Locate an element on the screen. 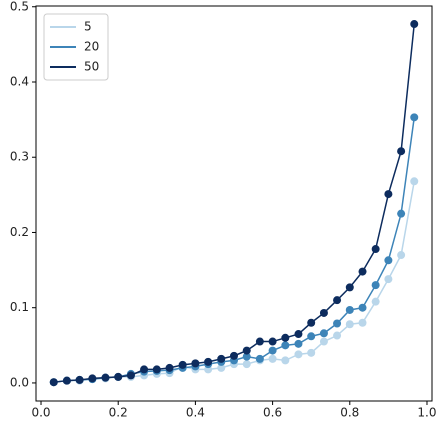 The width and height of the screenshot is (445, 433). y-tick-label: 0.5 is located at coordinates (19, 6).